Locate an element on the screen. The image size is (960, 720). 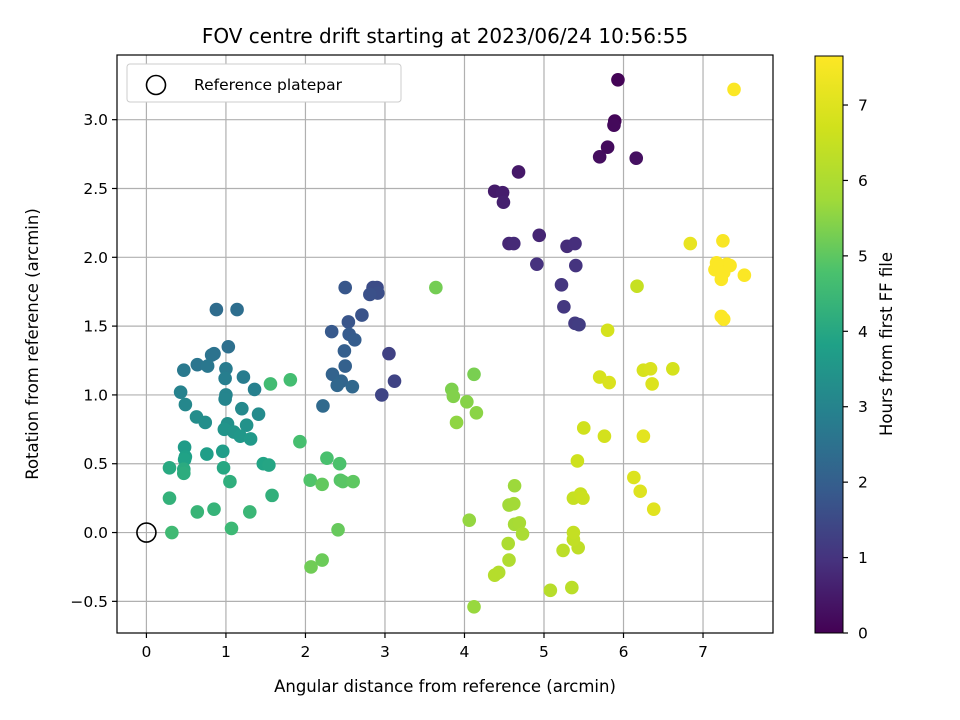
legend-reference-marker is located at coordinates (156, 85).